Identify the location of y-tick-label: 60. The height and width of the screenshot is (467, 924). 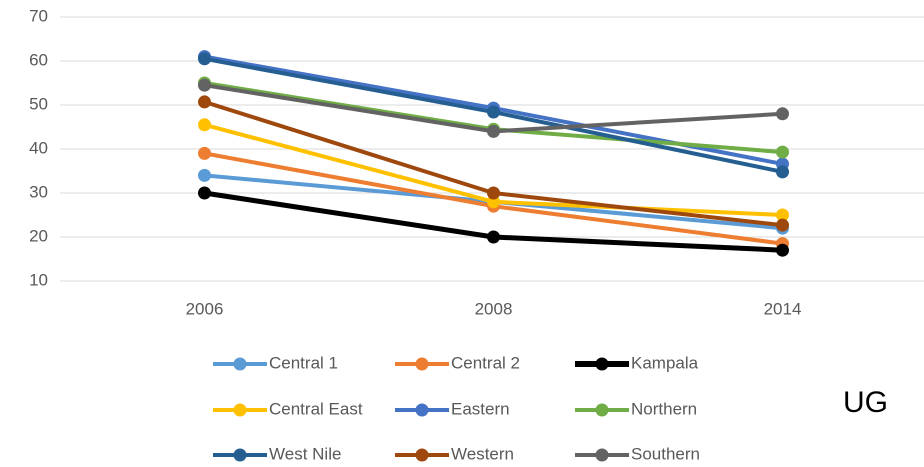
(38, 59).